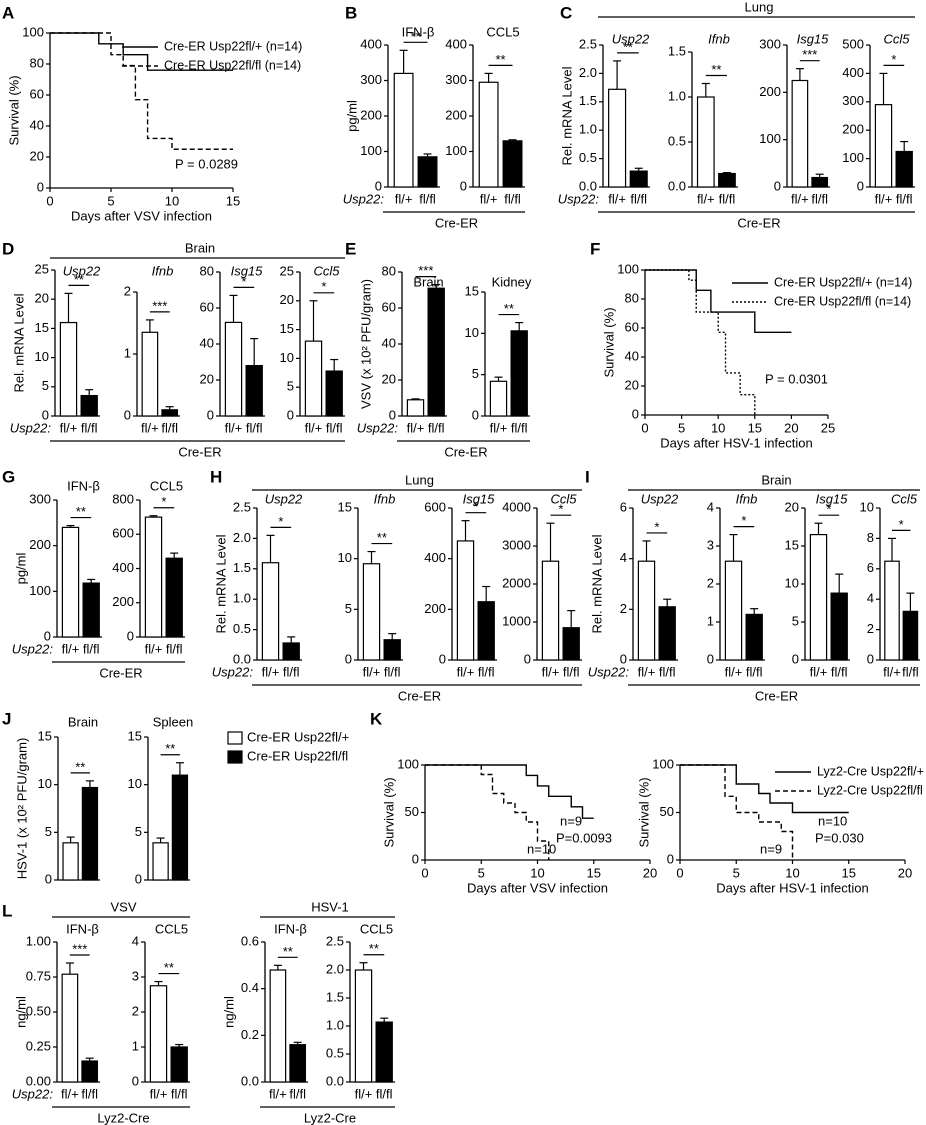  I want to click on panel-letter: L, so click(7, 910).